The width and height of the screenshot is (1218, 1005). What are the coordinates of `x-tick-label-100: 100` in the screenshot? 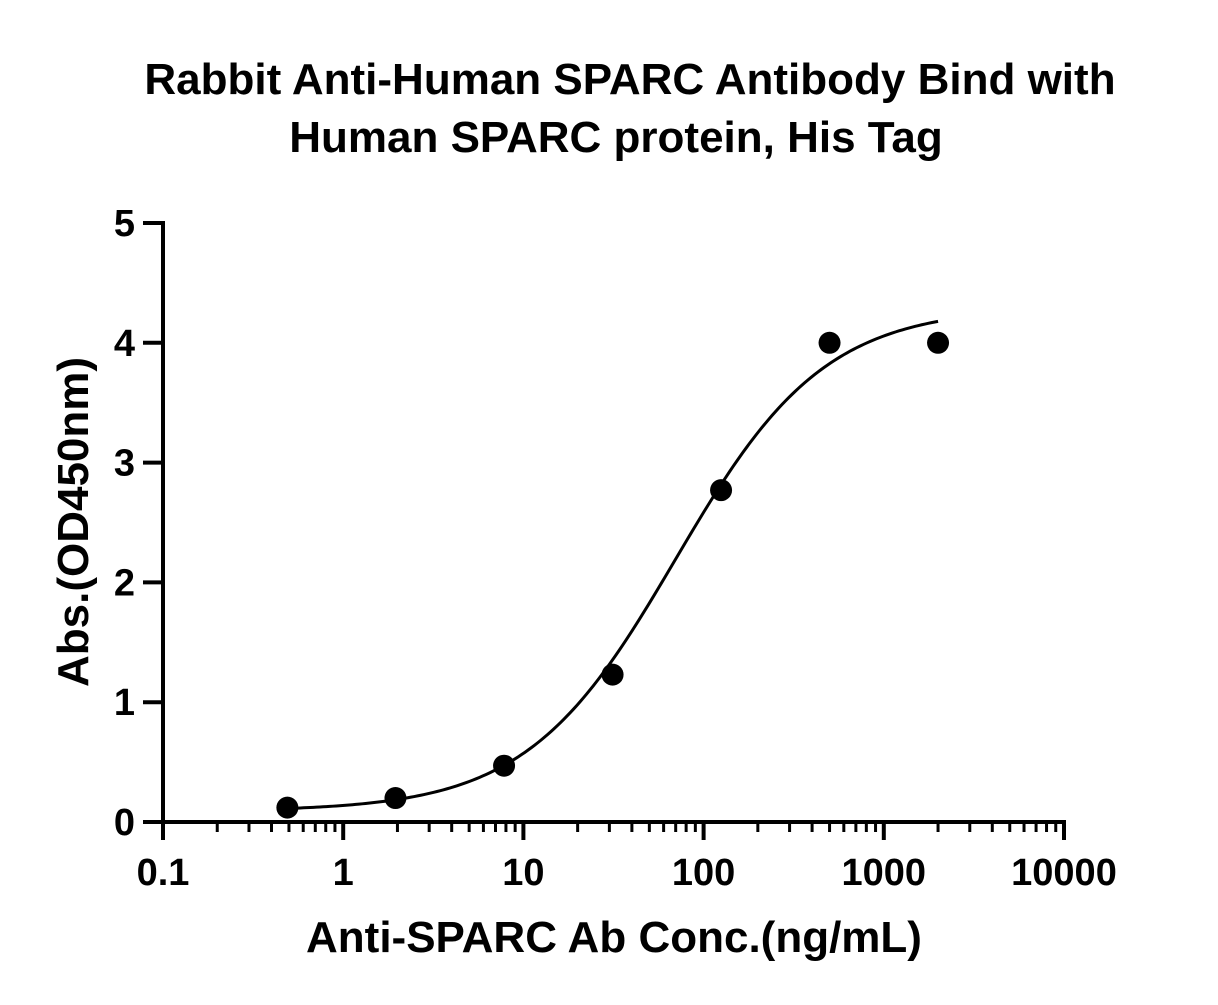 It's located at (703, 873).